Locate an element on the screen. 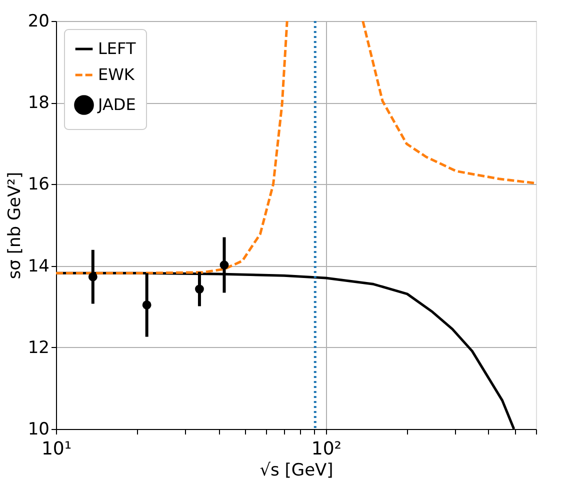  x-tick-label: 10² is located at coordinates (326, 449).